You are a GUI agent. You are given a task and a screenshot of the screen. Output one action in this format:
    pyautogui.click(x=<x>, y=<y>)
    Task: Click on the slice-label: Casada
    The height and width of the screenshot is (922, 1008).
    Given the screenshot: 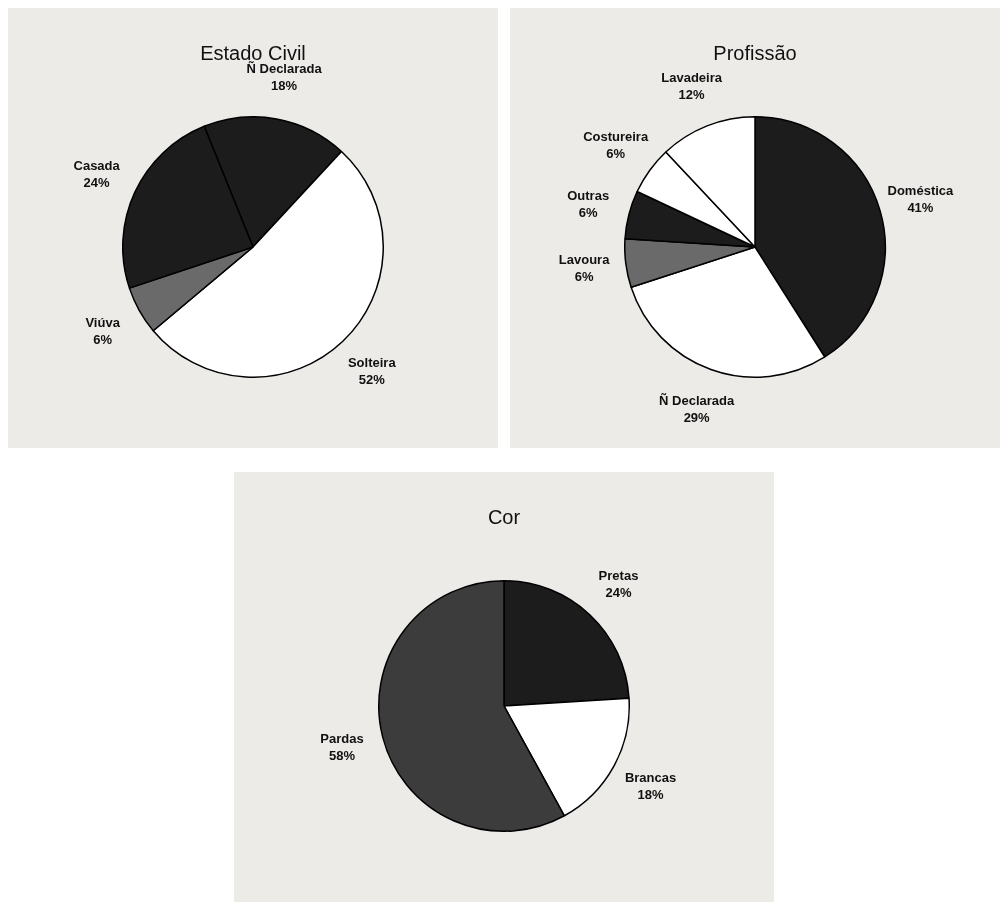 What is the action you would take?
    pyautogui.click(x=97, y=166)
    